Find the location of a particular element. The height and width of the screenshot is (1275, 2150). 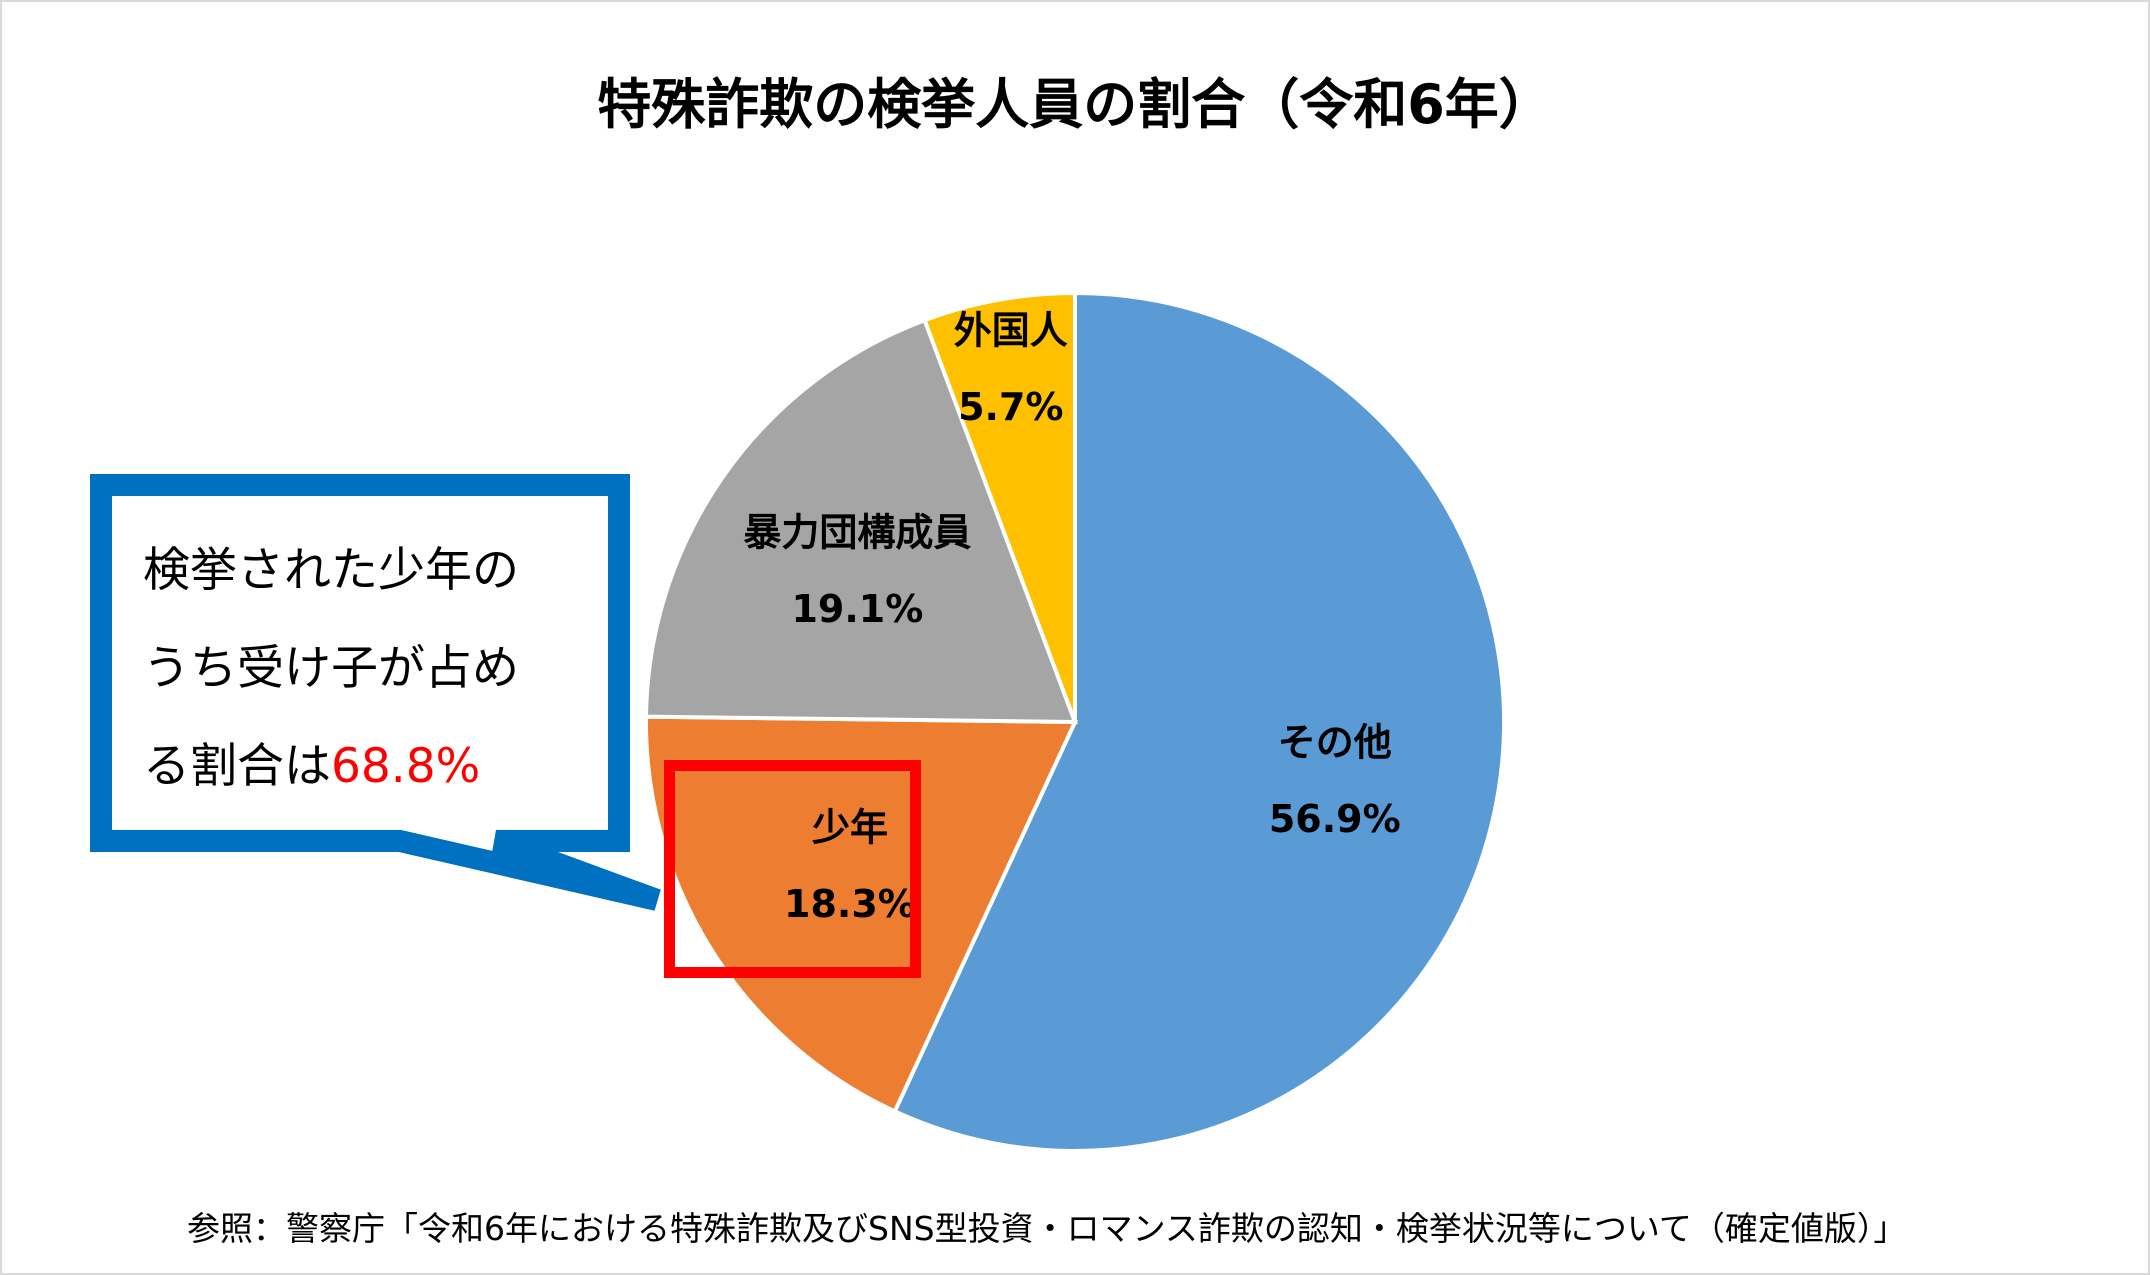

callout-bubble is located at coordinates (375, 692).